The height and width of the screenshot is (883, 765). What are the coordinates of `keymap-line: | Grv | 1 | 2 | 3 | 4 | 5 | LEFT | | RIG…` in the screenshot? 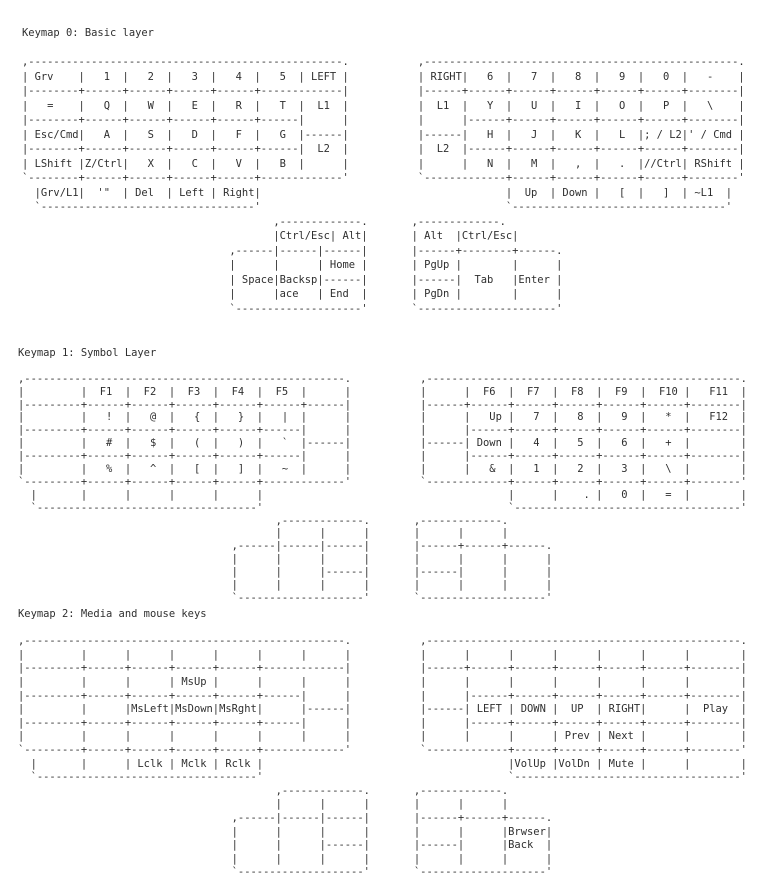 It's located at (383, 76).